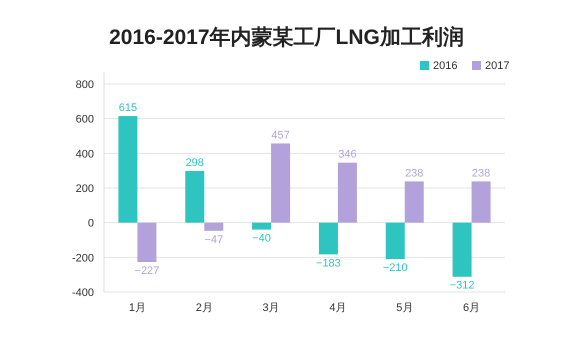 The width and height of the screenshot is (573, 344). Describe the element at coordinates (147, 271) in the screenshot. I see `data-label: −227` at that location.